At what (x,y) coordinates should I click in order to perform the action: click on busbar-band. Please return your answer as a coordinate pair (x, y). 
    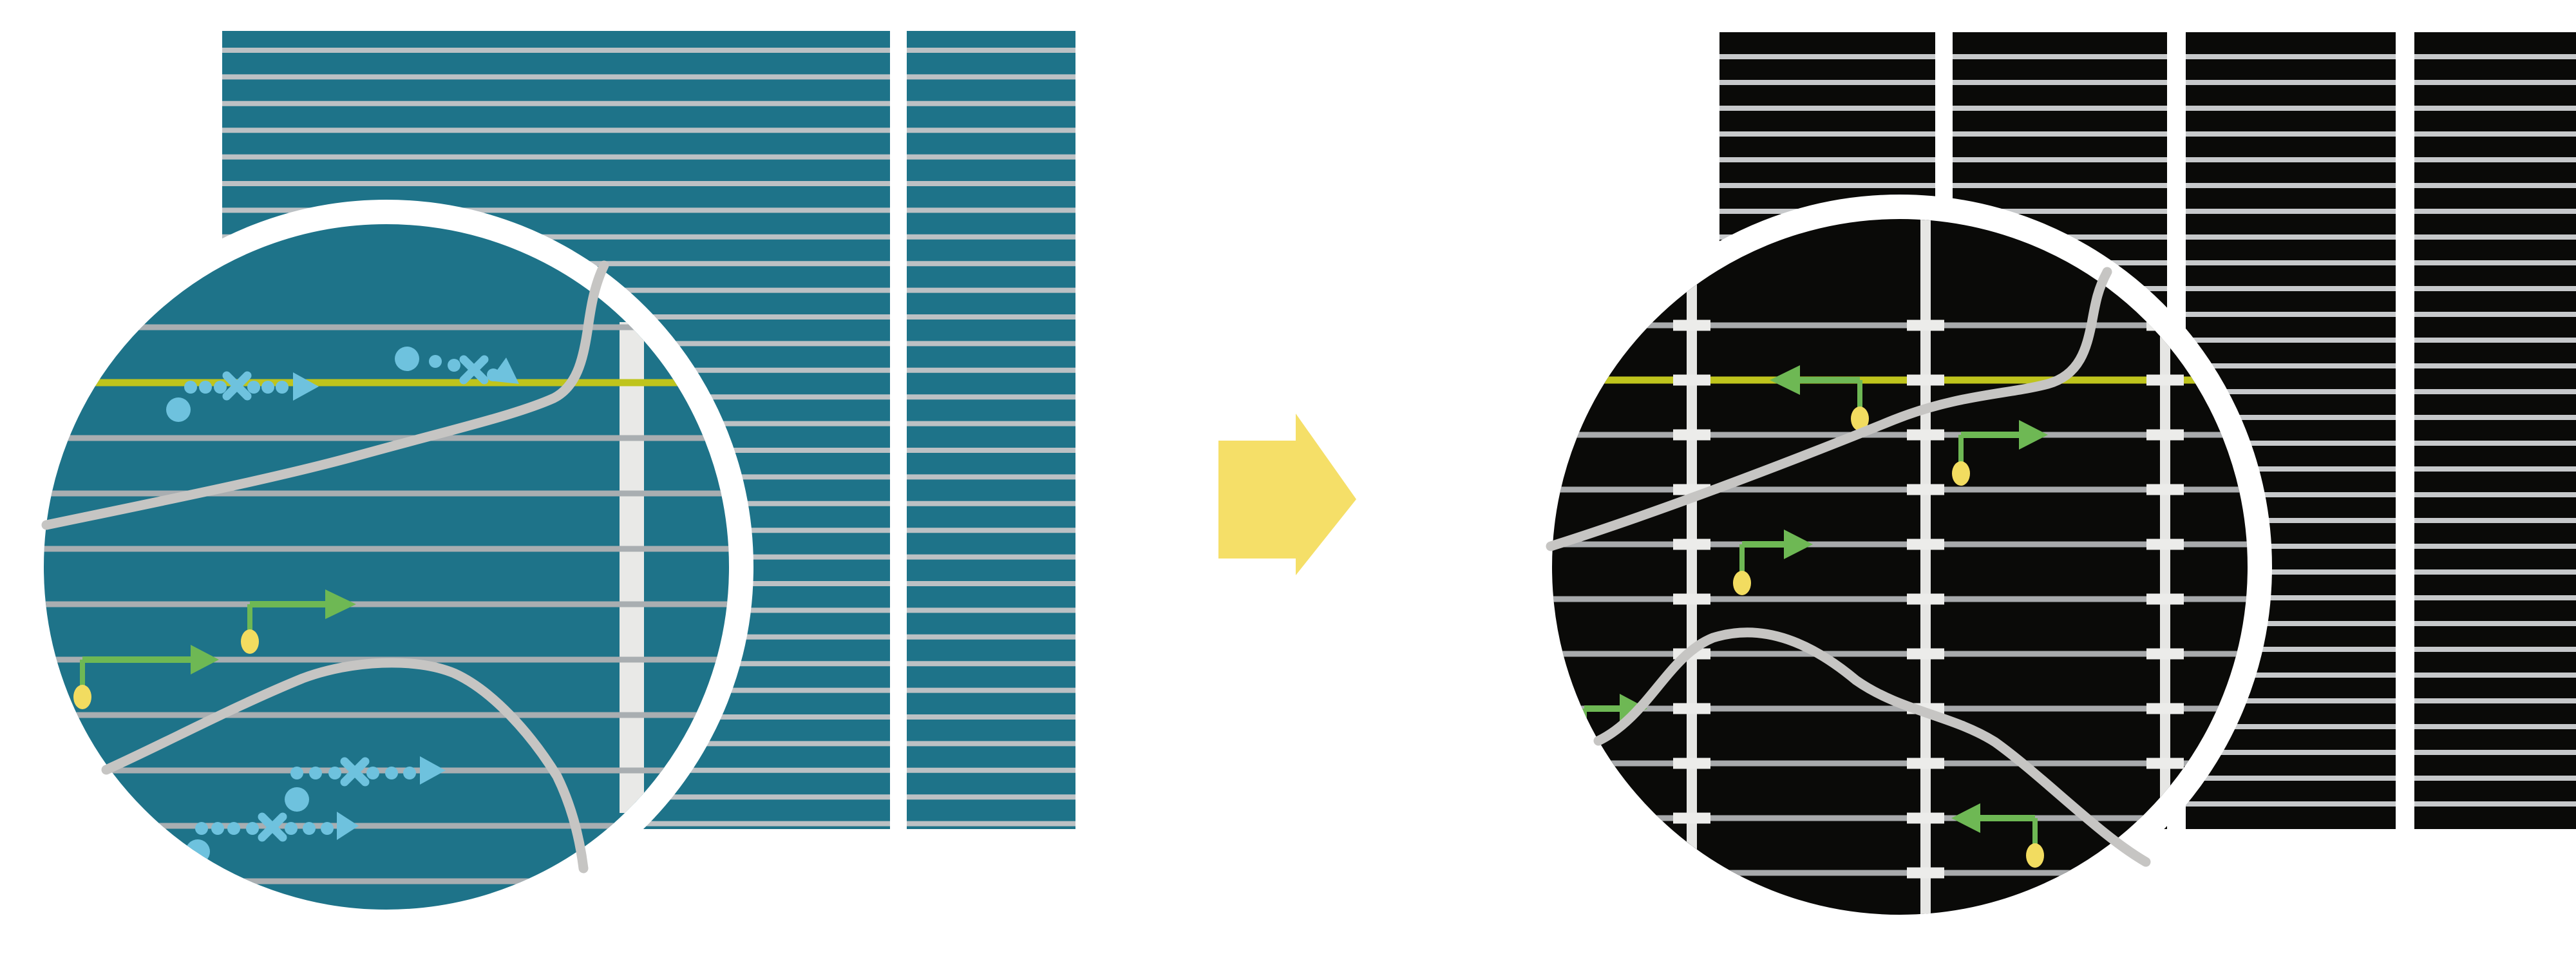
    Looking at the image, I should click on (632, 567).